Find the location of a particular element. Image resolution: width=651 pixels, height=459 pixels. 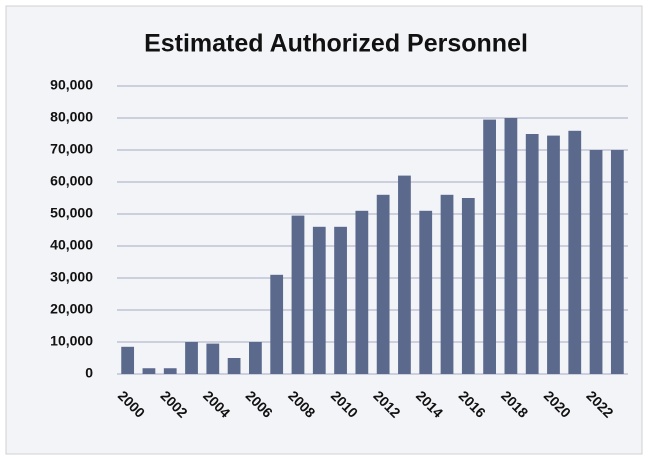

y-tick-label: 10,000 is located at coordinates (71, 341).